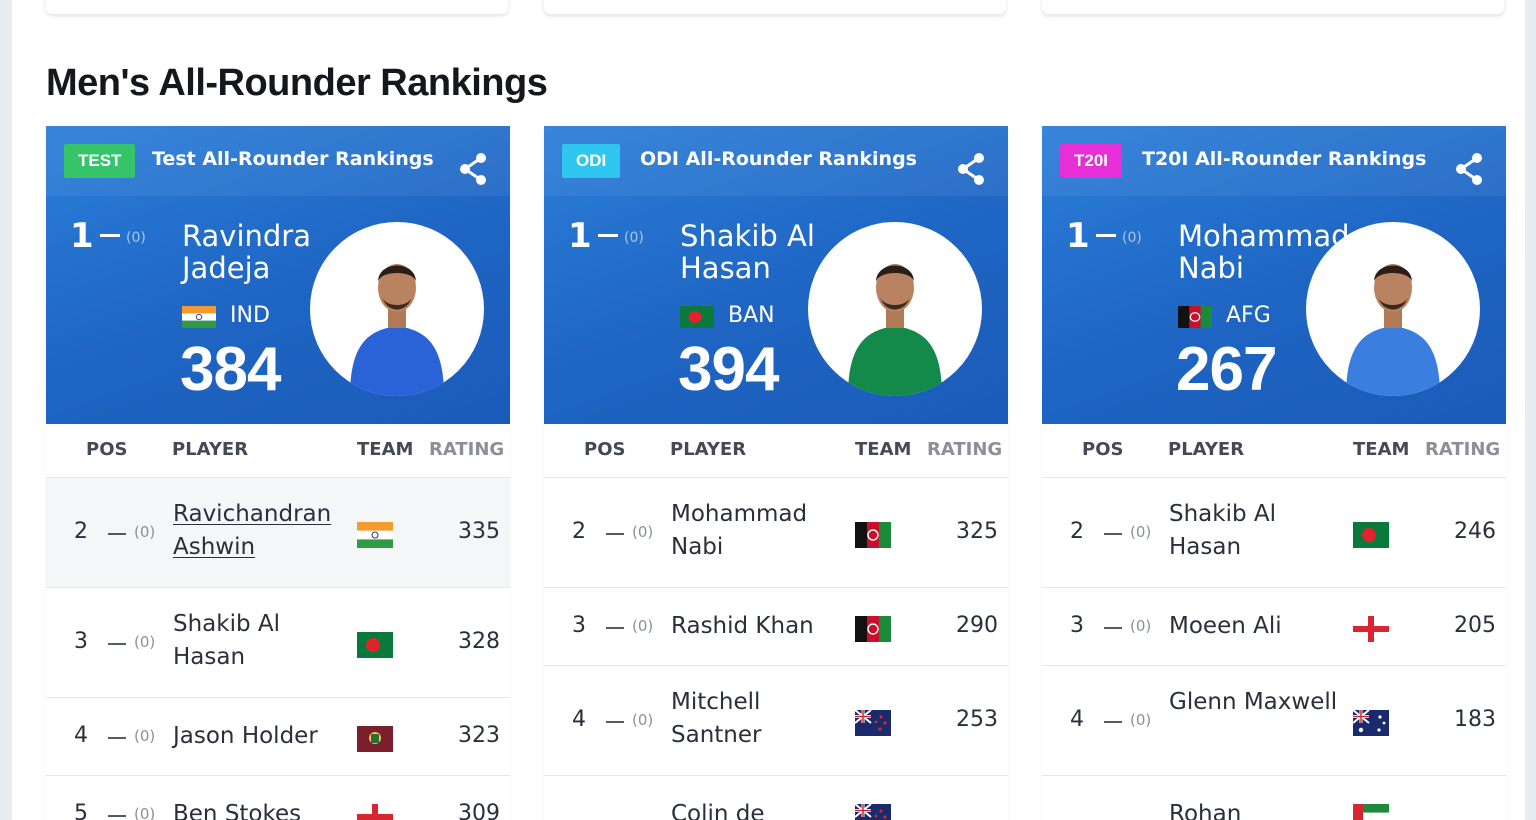 The height and width of the screenshot is (820, 1536). I want to click on new-zealand-flag-icon, so click(873, 723).